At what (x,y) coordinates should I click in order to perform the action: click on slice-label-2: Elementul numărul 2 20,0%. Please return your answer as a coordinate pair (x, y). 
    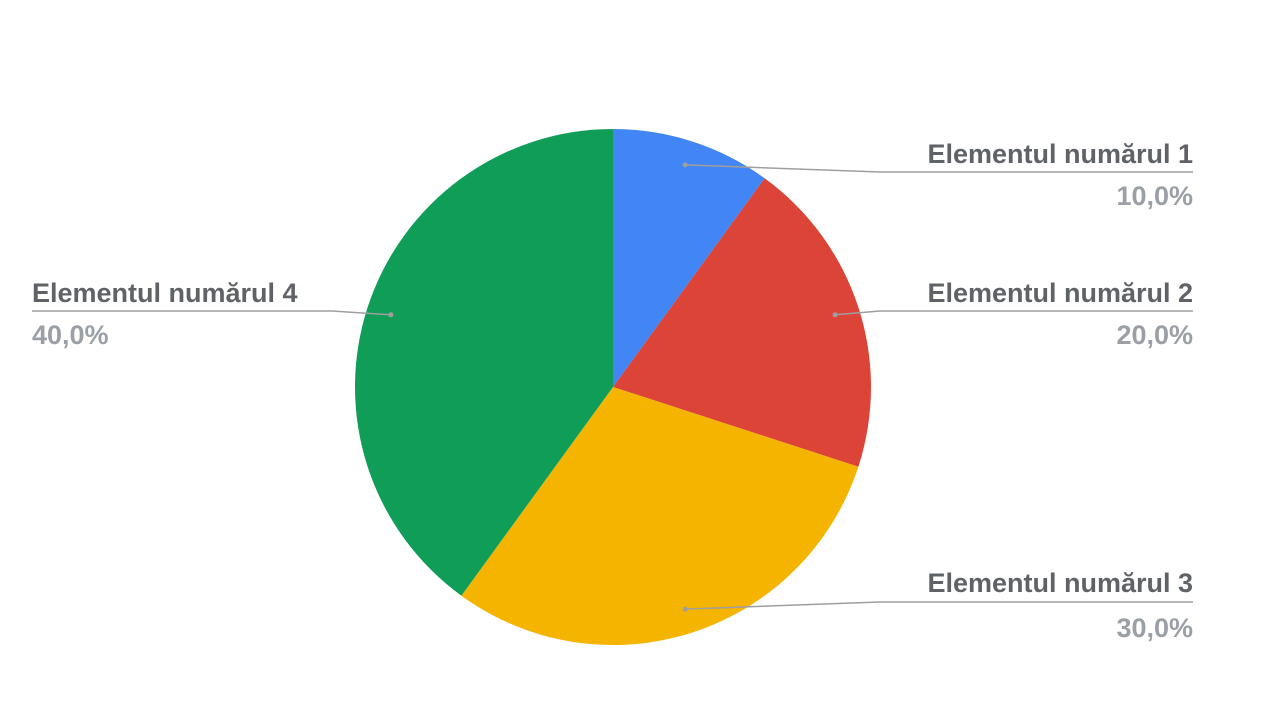
    Looking at the image, I should click on (1060, 314).